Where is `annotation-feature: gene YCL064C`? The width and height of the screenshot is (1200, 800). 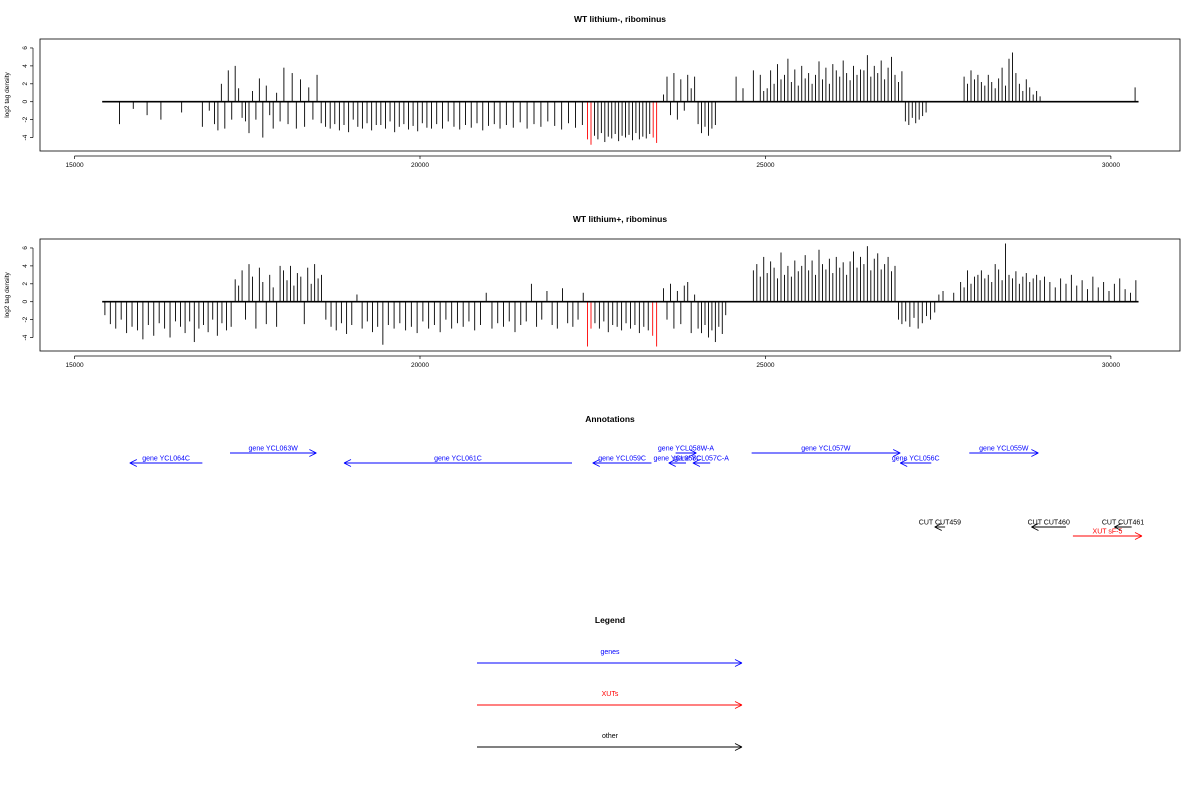 annotation-feature: gene YCL064C is located at coordinates (166, 461).